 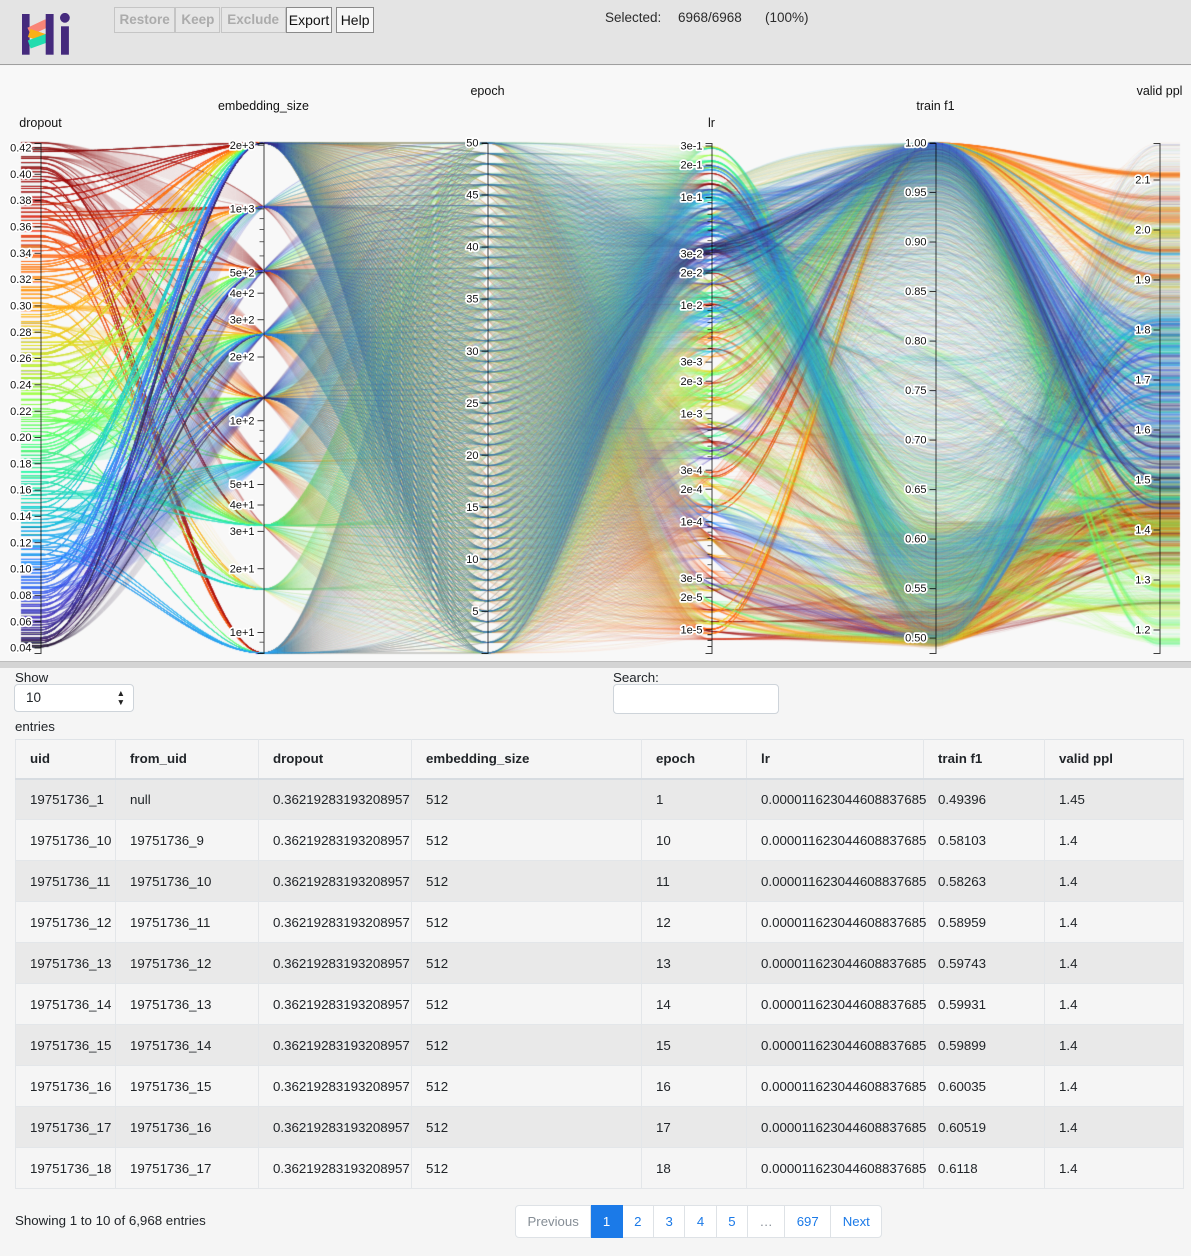 What do you see at coordinates (691, 471) in the screenshot?
I see `svg-text: 3e-4` at bounding box center [691, 471].